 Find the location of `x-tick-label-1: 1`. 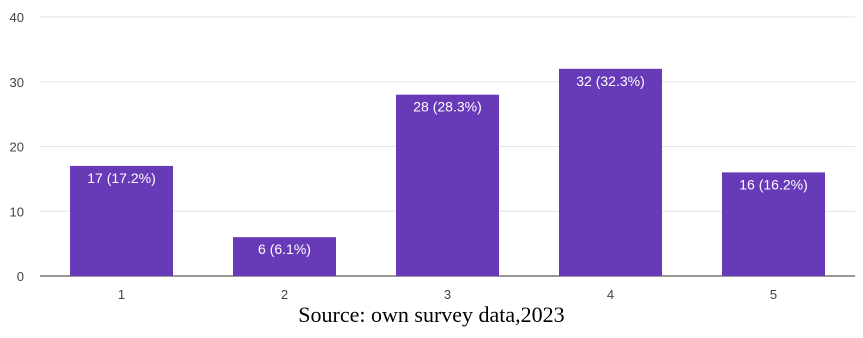

x-tick-label-1: 1 is located at coordinates (121, 293).